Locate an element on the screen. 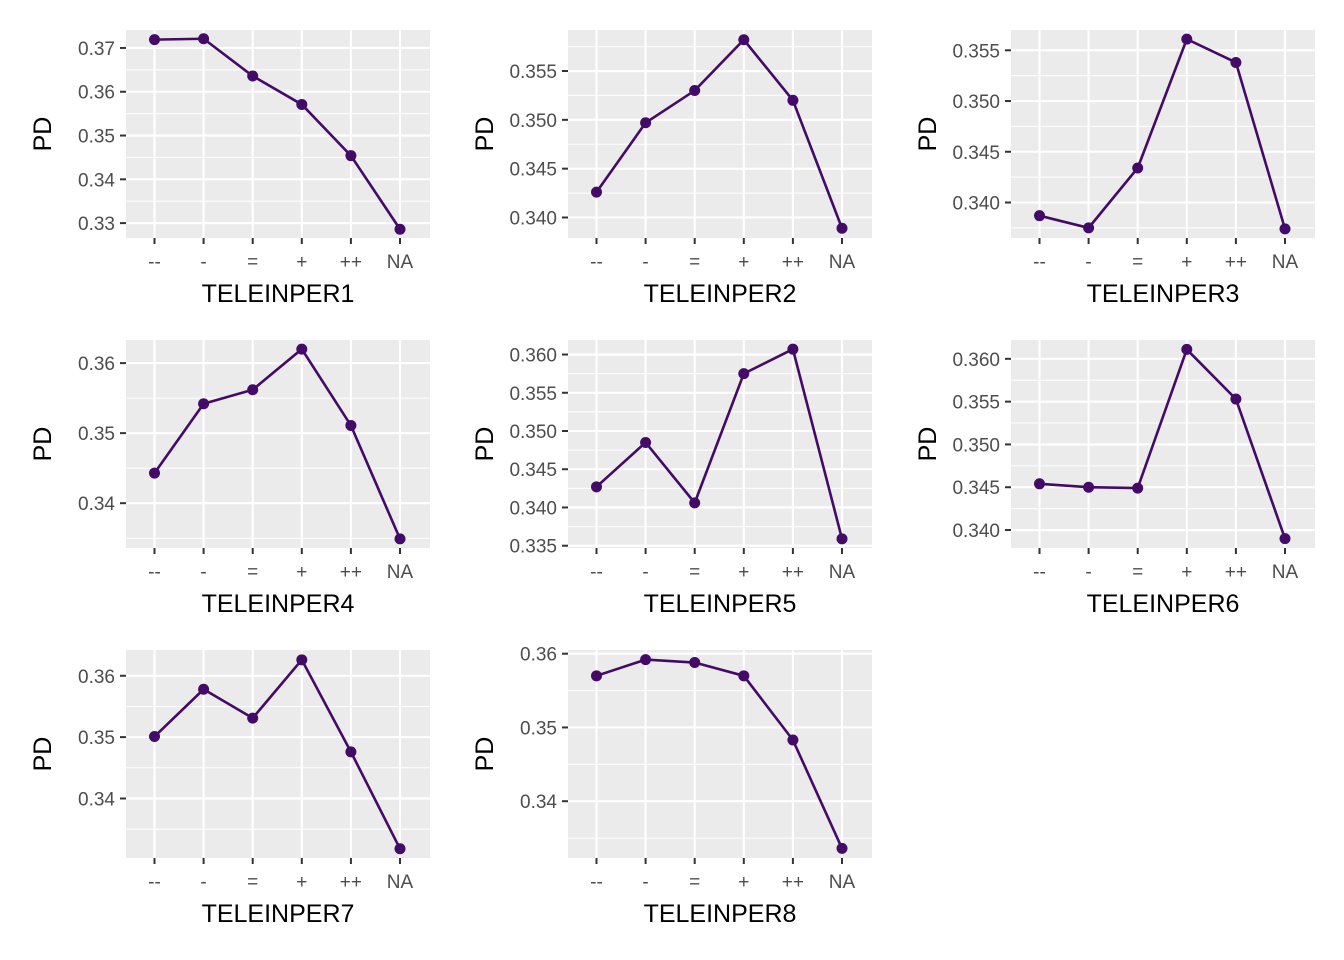 The image size is (1344, 960). x-axis-title: TELEINPER6 is located at coordinates (1163, 604).